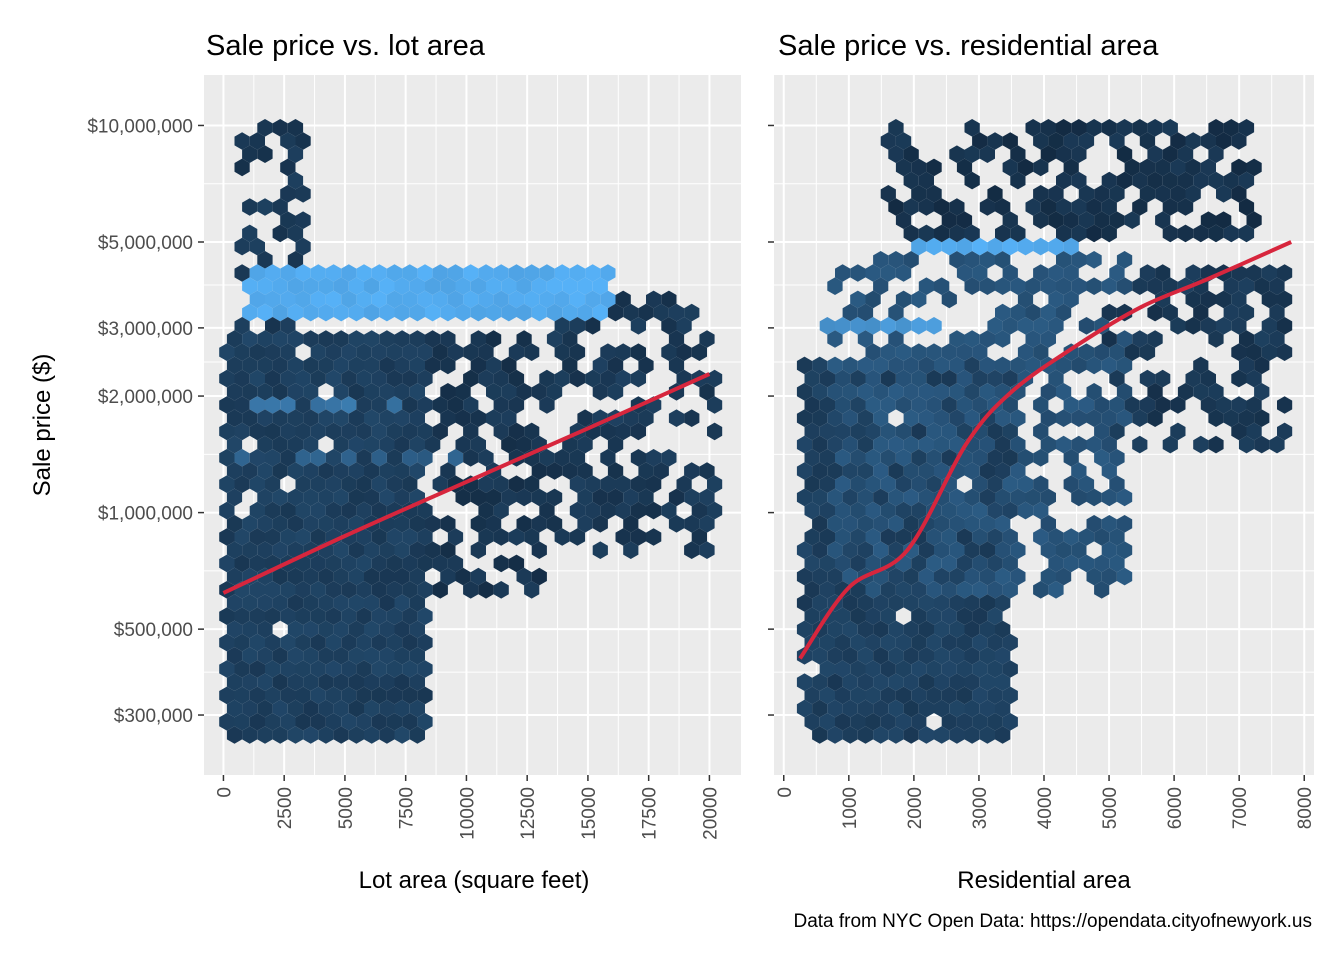 Image resolution: width=1344 pixels, height=965 pixels. I want to click on x-tick-label: 12500, so click(528, 813).